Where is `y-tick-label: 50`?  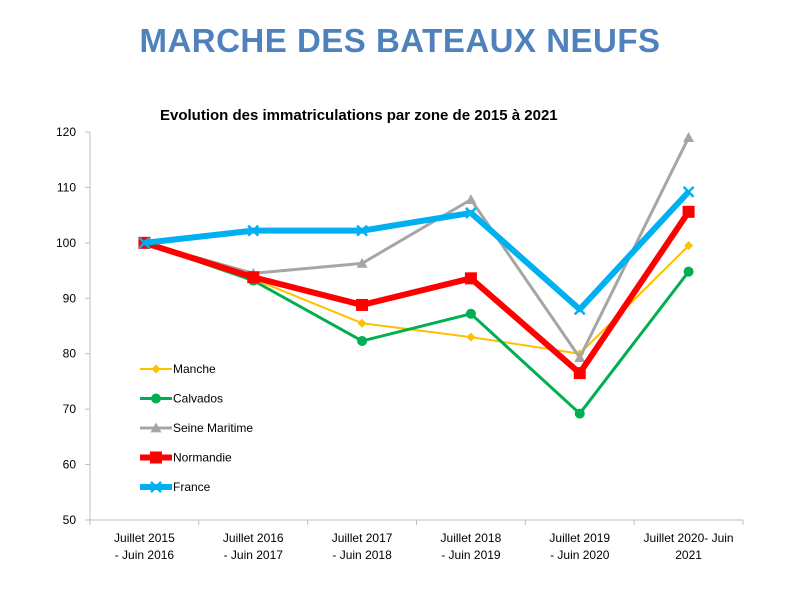
y-tick-label: 50 is located at coordinates (70, 520).